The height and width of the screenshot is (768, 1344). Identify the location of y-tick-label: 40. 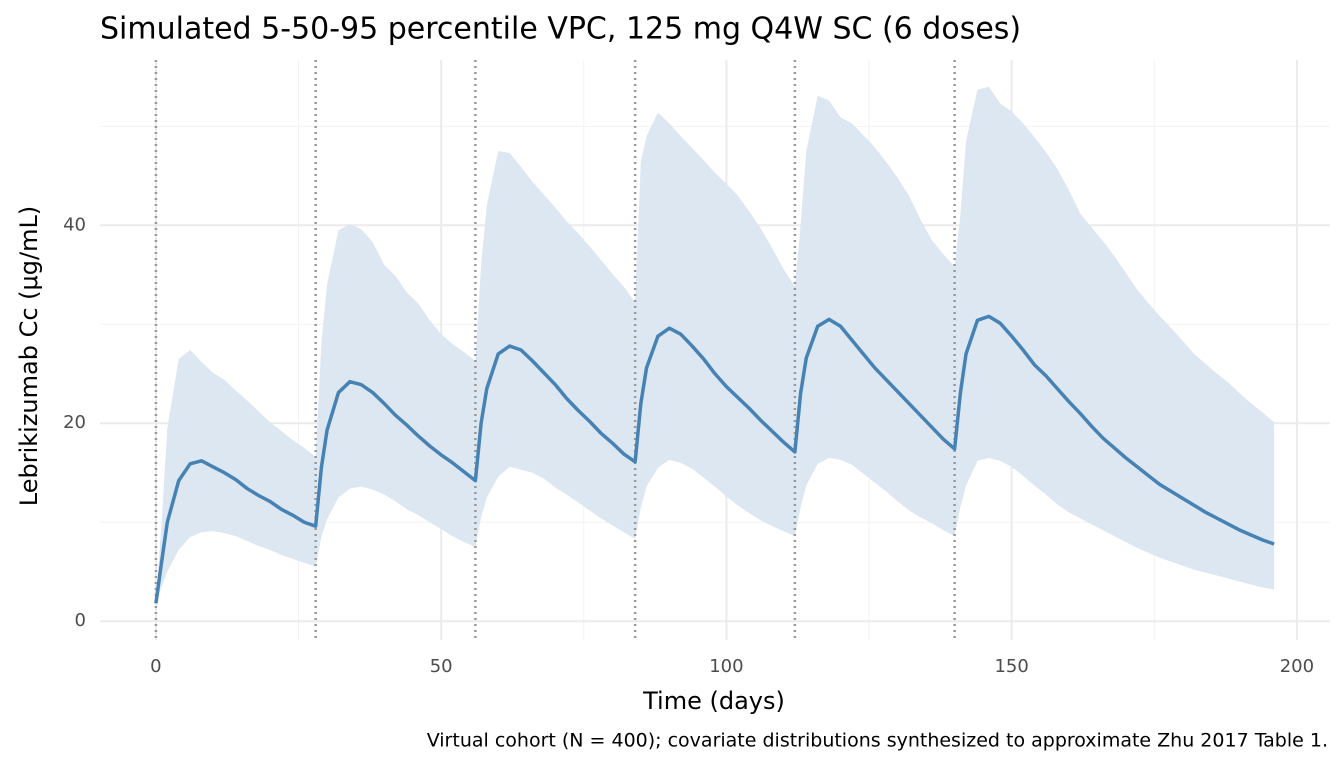
(74, 224).